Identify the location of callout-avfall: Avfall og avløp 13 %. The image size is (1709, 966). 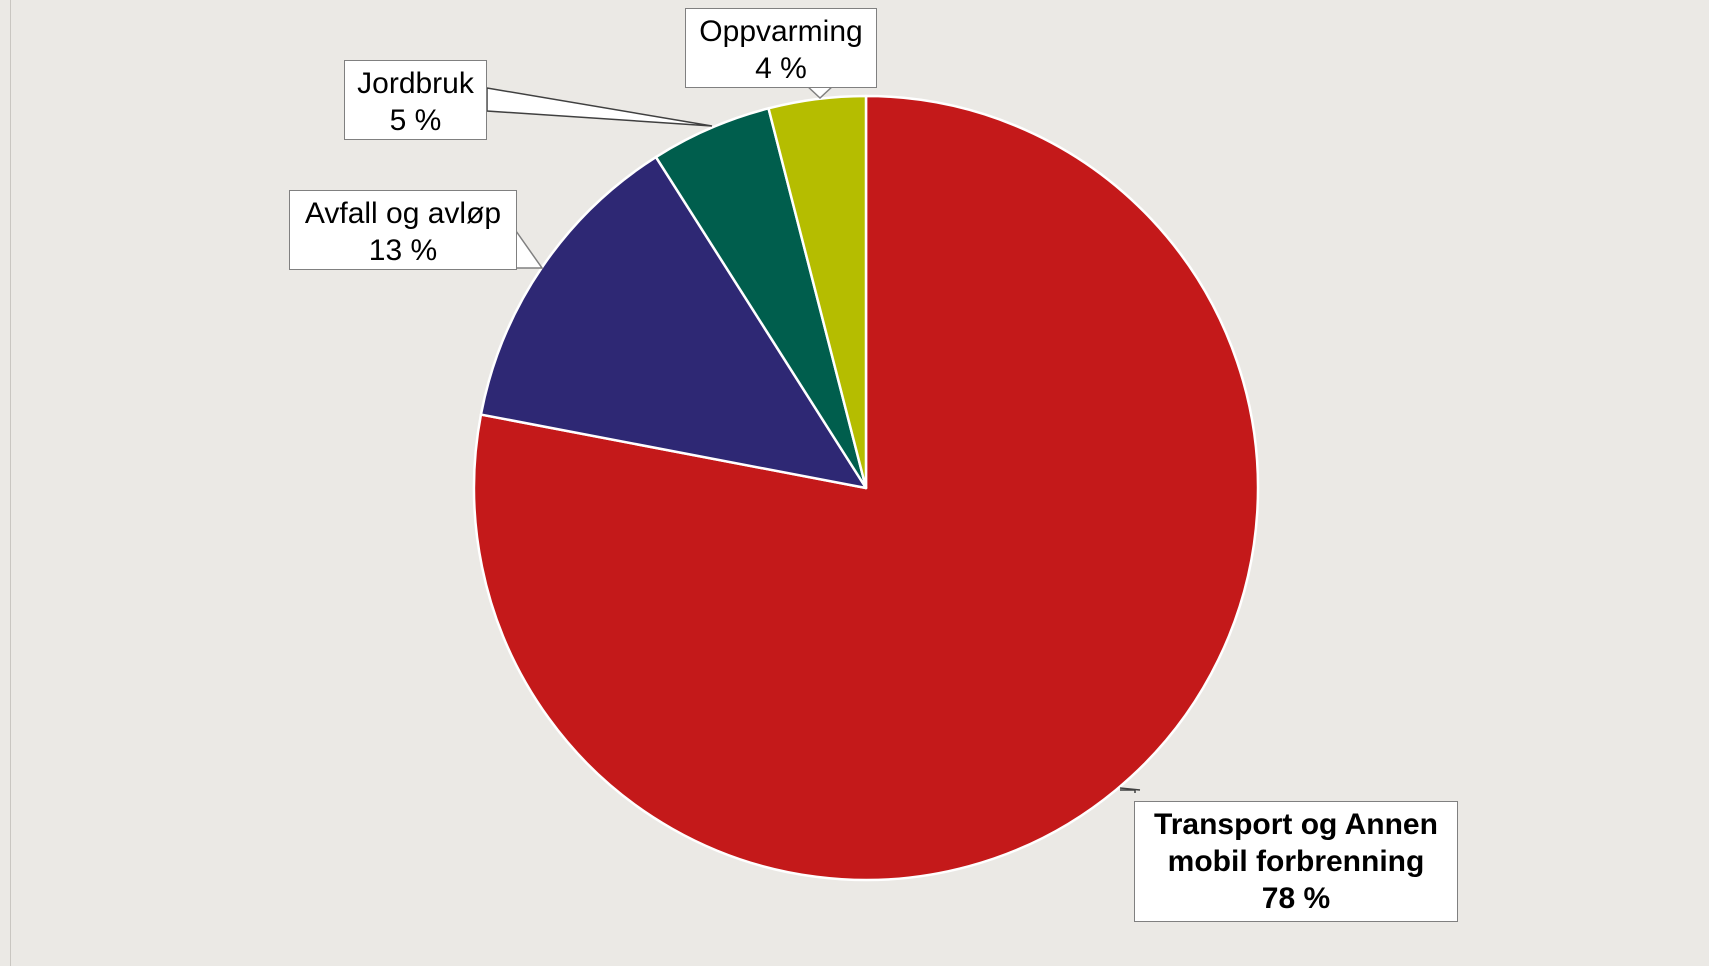
(403, 230).